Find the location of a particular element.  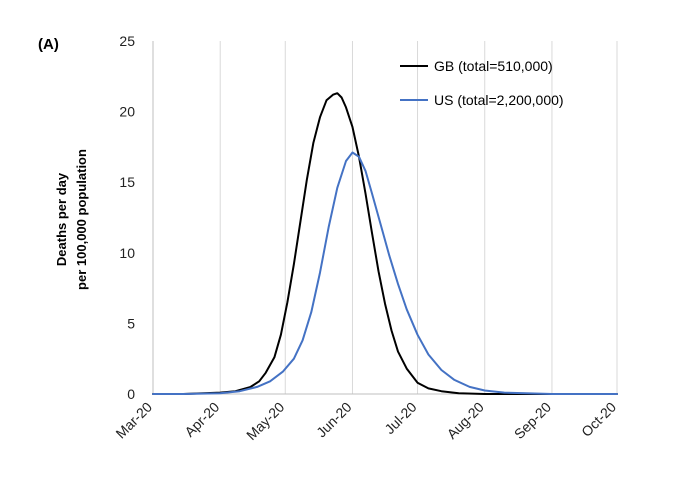

y-tick-label-4: 20 is located at coordinates (127, 112).